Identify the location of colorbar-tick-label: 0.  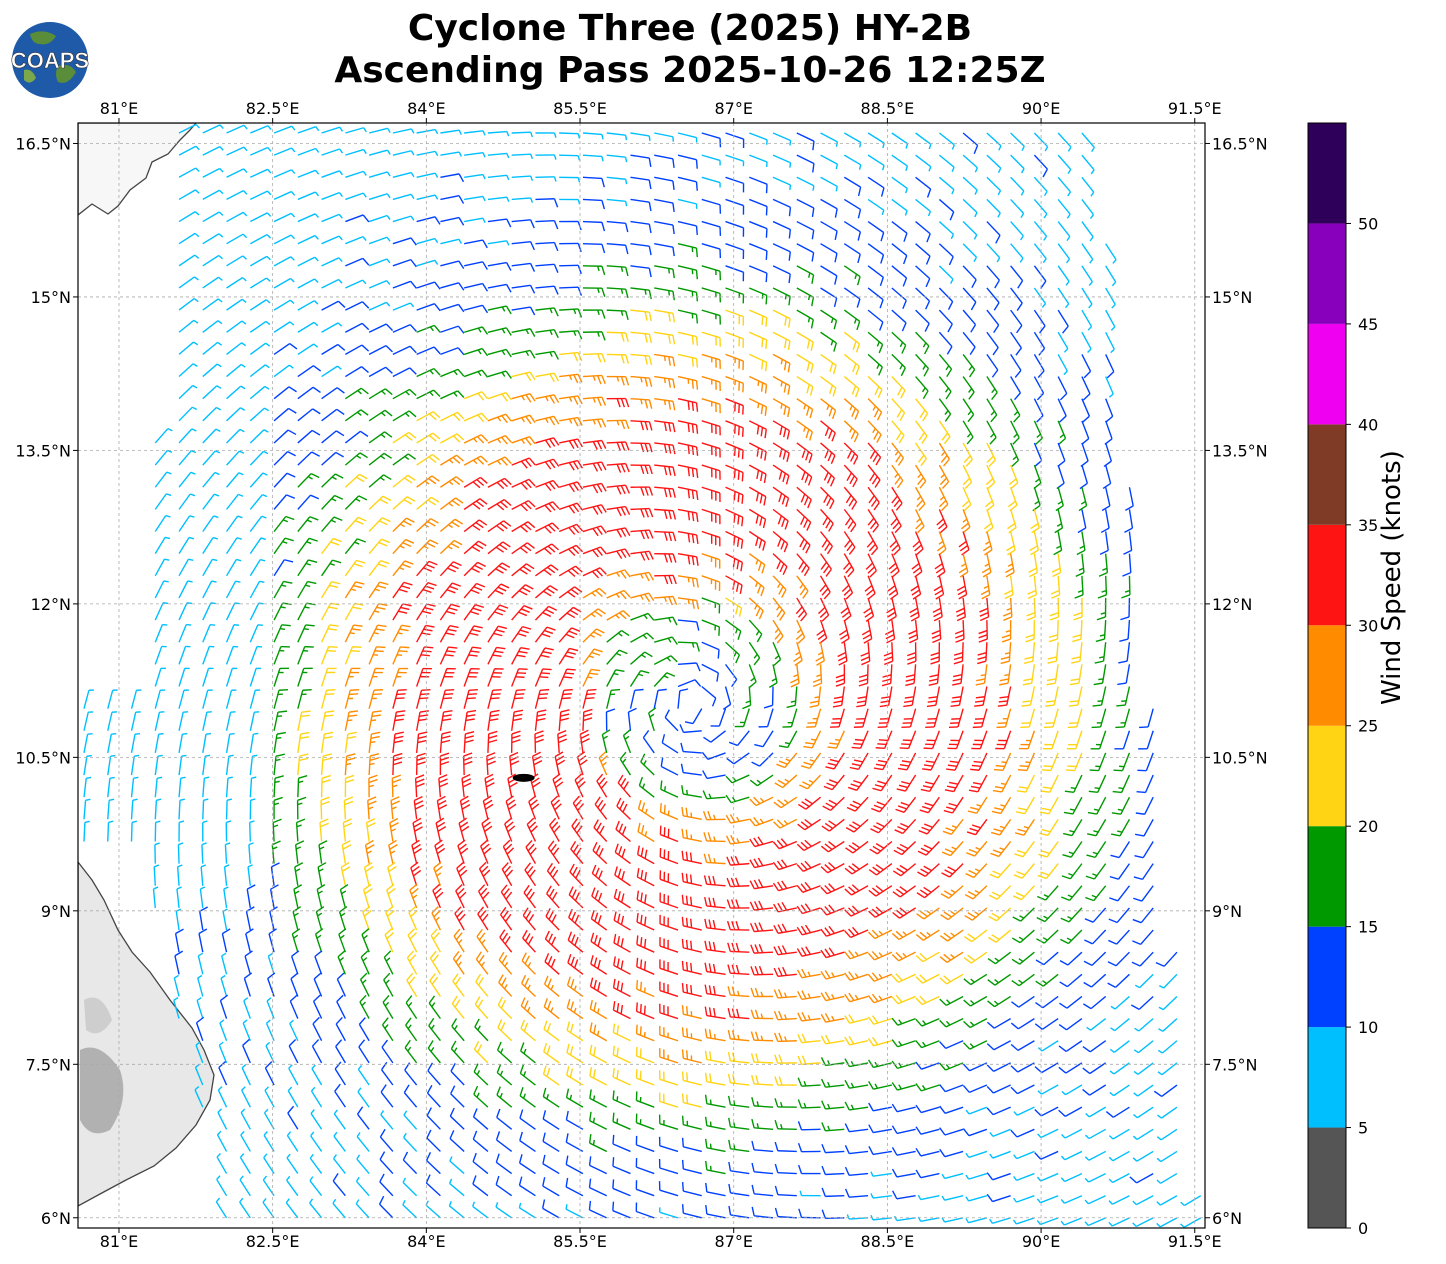
(1363, 1228).